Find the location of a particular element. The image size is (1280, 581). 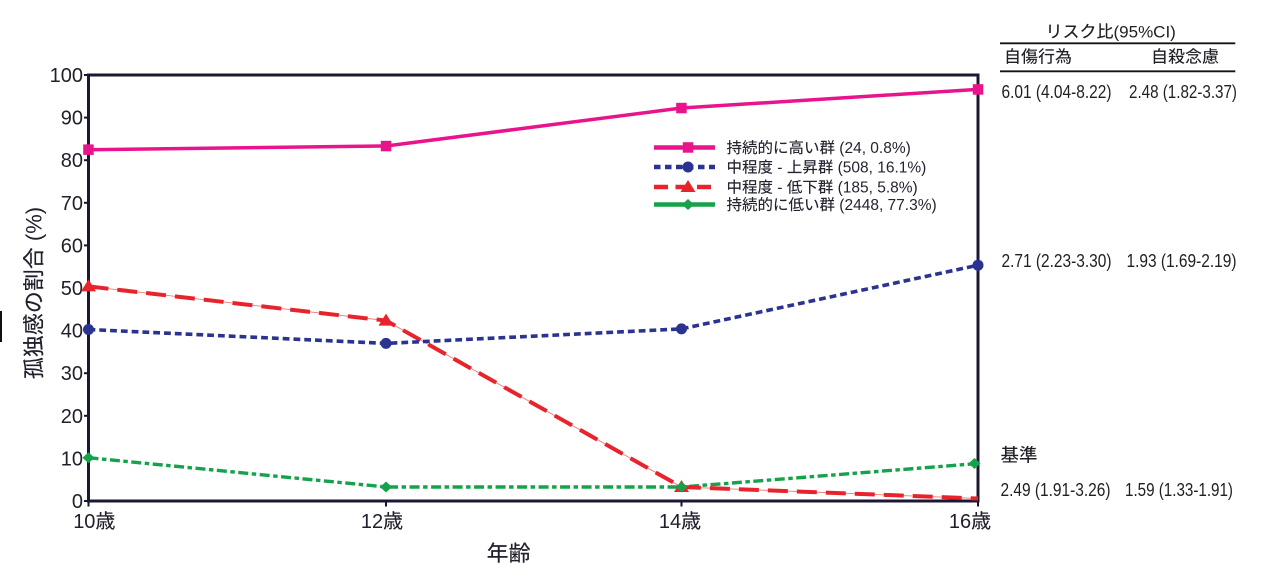

svg-text: 80 is located at coordinates (72, 161).